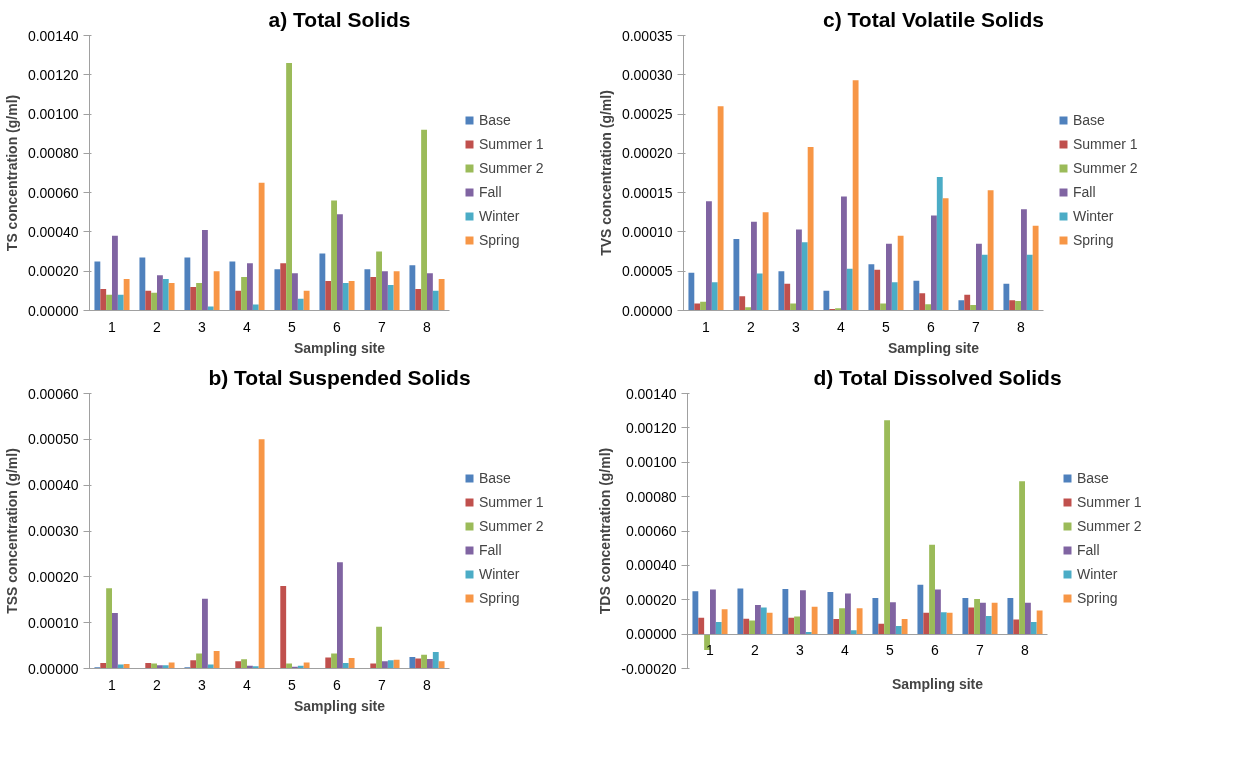  I want to click on y-tick-label: 0.00025, so click(647, 114).